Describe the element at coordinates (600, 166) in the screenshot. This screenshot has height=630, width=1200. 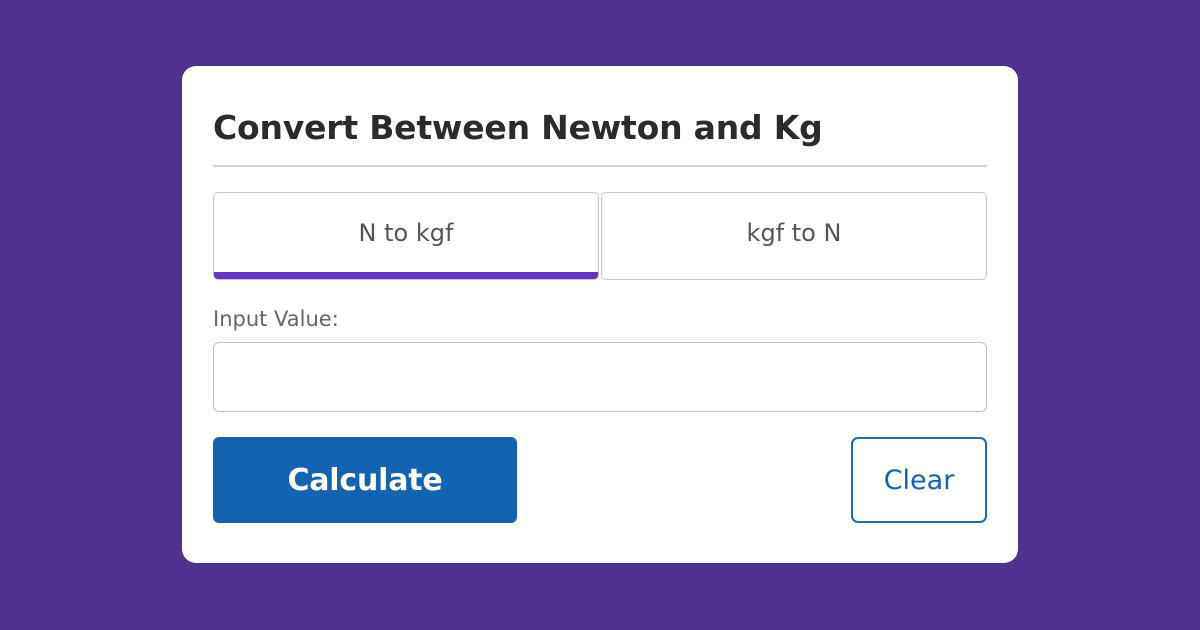
I see `title-divider` at that location.